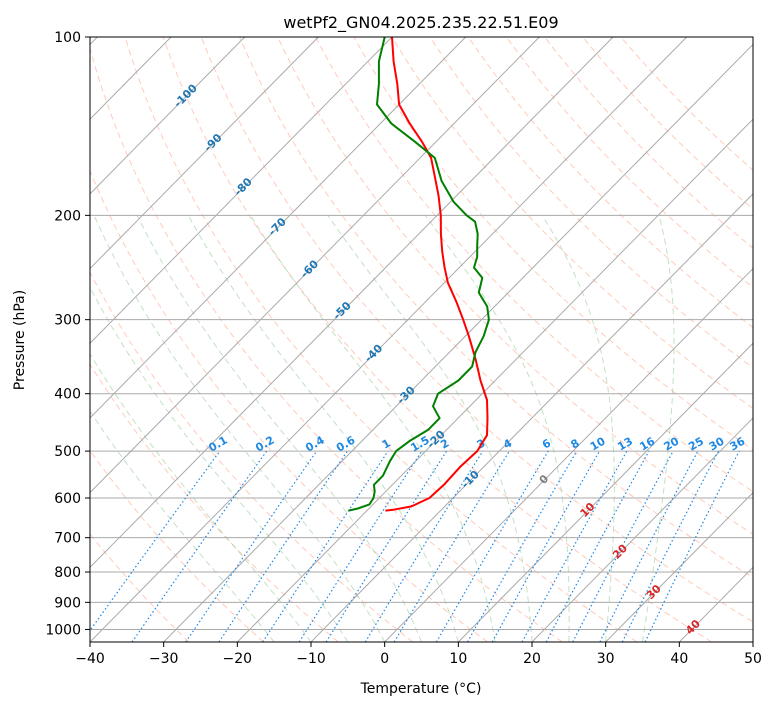 Image resolution: width=775 pixels, height=708 pixels. I want to click on x-axis-label: Temperature (°C), so click(421, 689).